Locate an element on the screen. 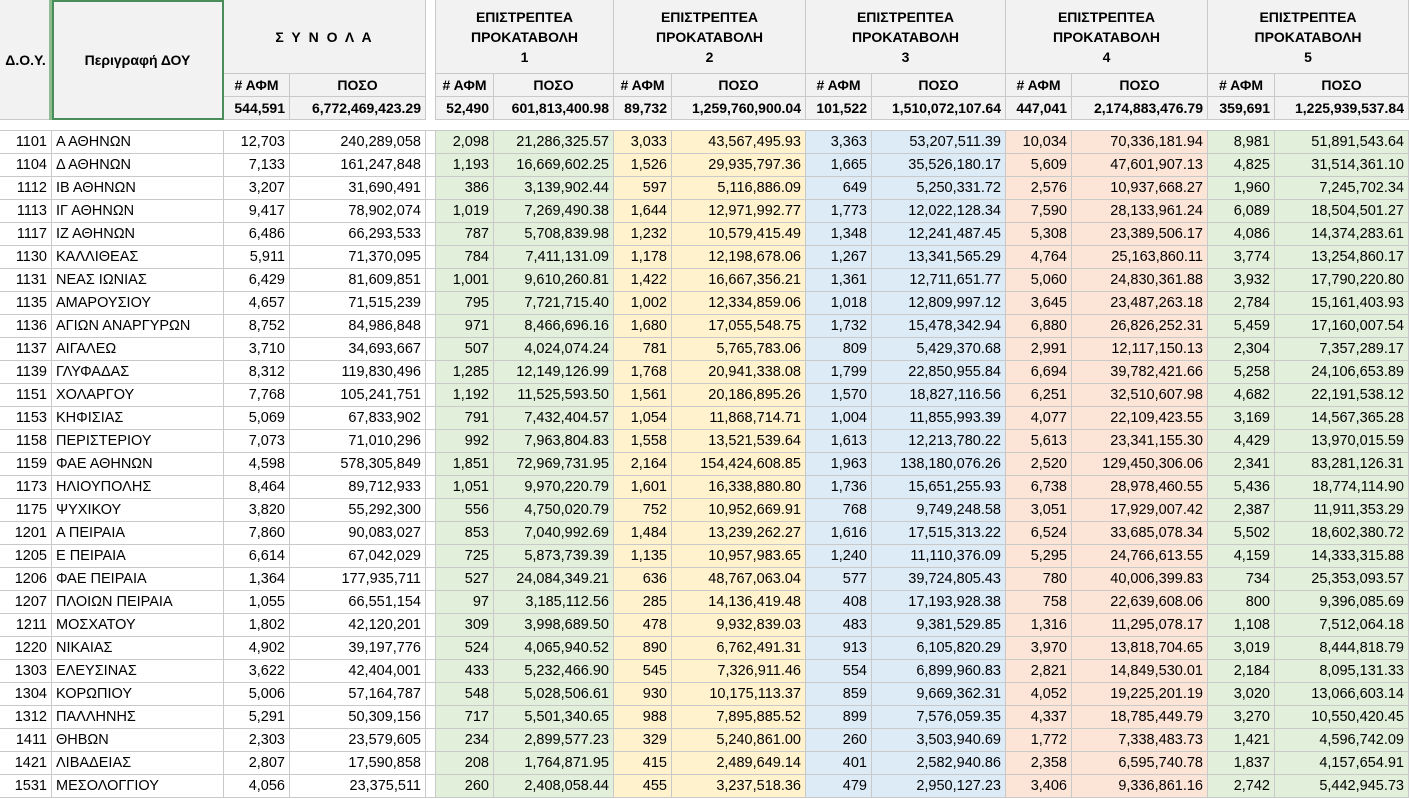 This screenshot has width=1409, height=799. total-afm-cell: 7,768 is located at coordinates (257, 395).